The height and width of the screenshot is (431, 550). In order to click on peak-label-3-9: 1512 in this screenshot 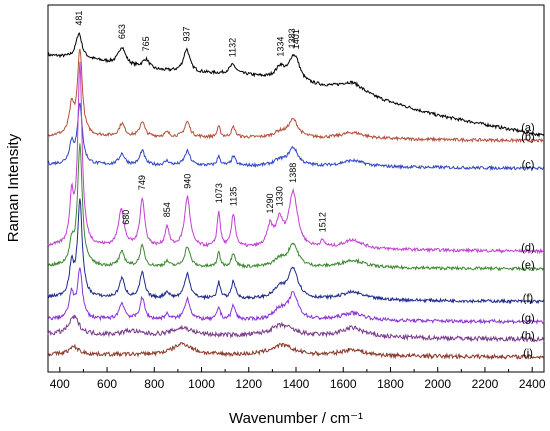, I will do `click(323, 222)`.